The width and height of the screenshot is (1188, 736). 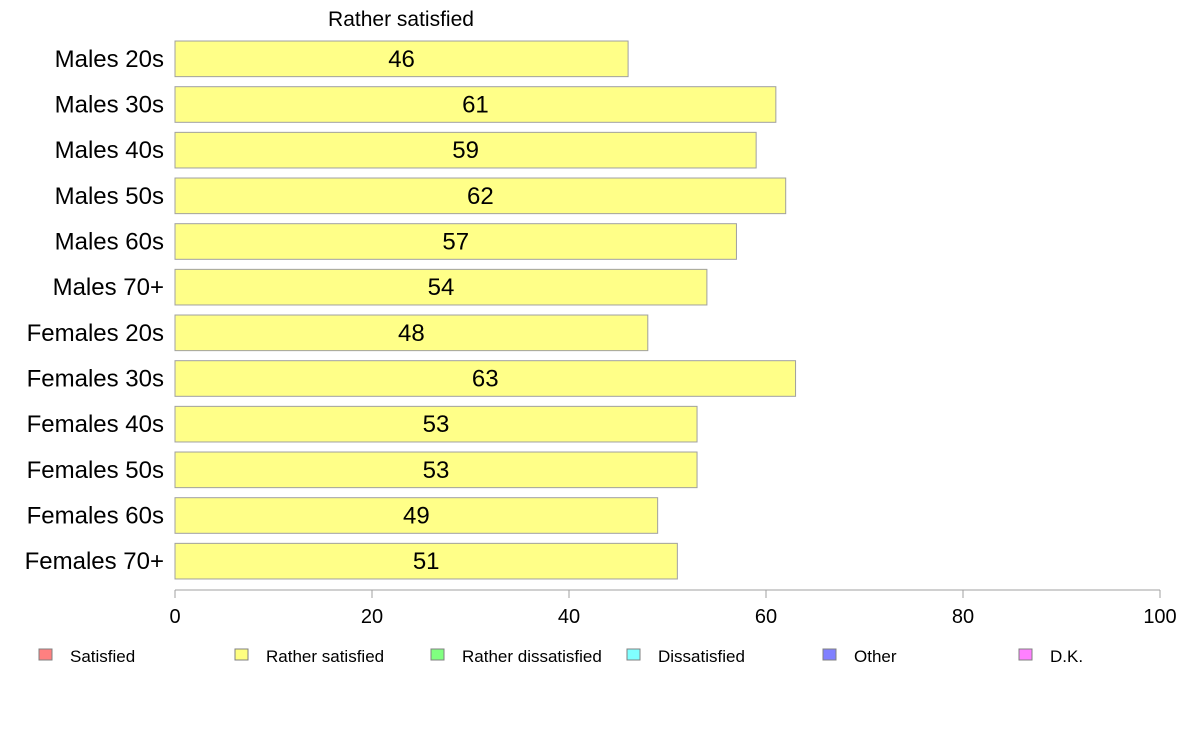 I want to click on x-tick-label: 40, so click(x=569, y=617).